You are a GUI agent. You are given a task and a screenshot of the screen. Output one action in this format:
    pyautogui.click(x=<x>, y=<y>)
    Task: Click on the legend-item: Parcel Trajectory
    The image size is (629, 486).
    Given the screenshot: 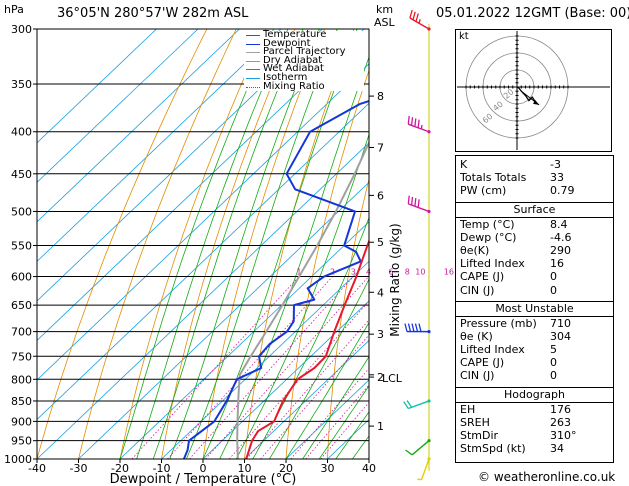 What is the action you would take?
    pyautogui.click(x=304, y=52)
    